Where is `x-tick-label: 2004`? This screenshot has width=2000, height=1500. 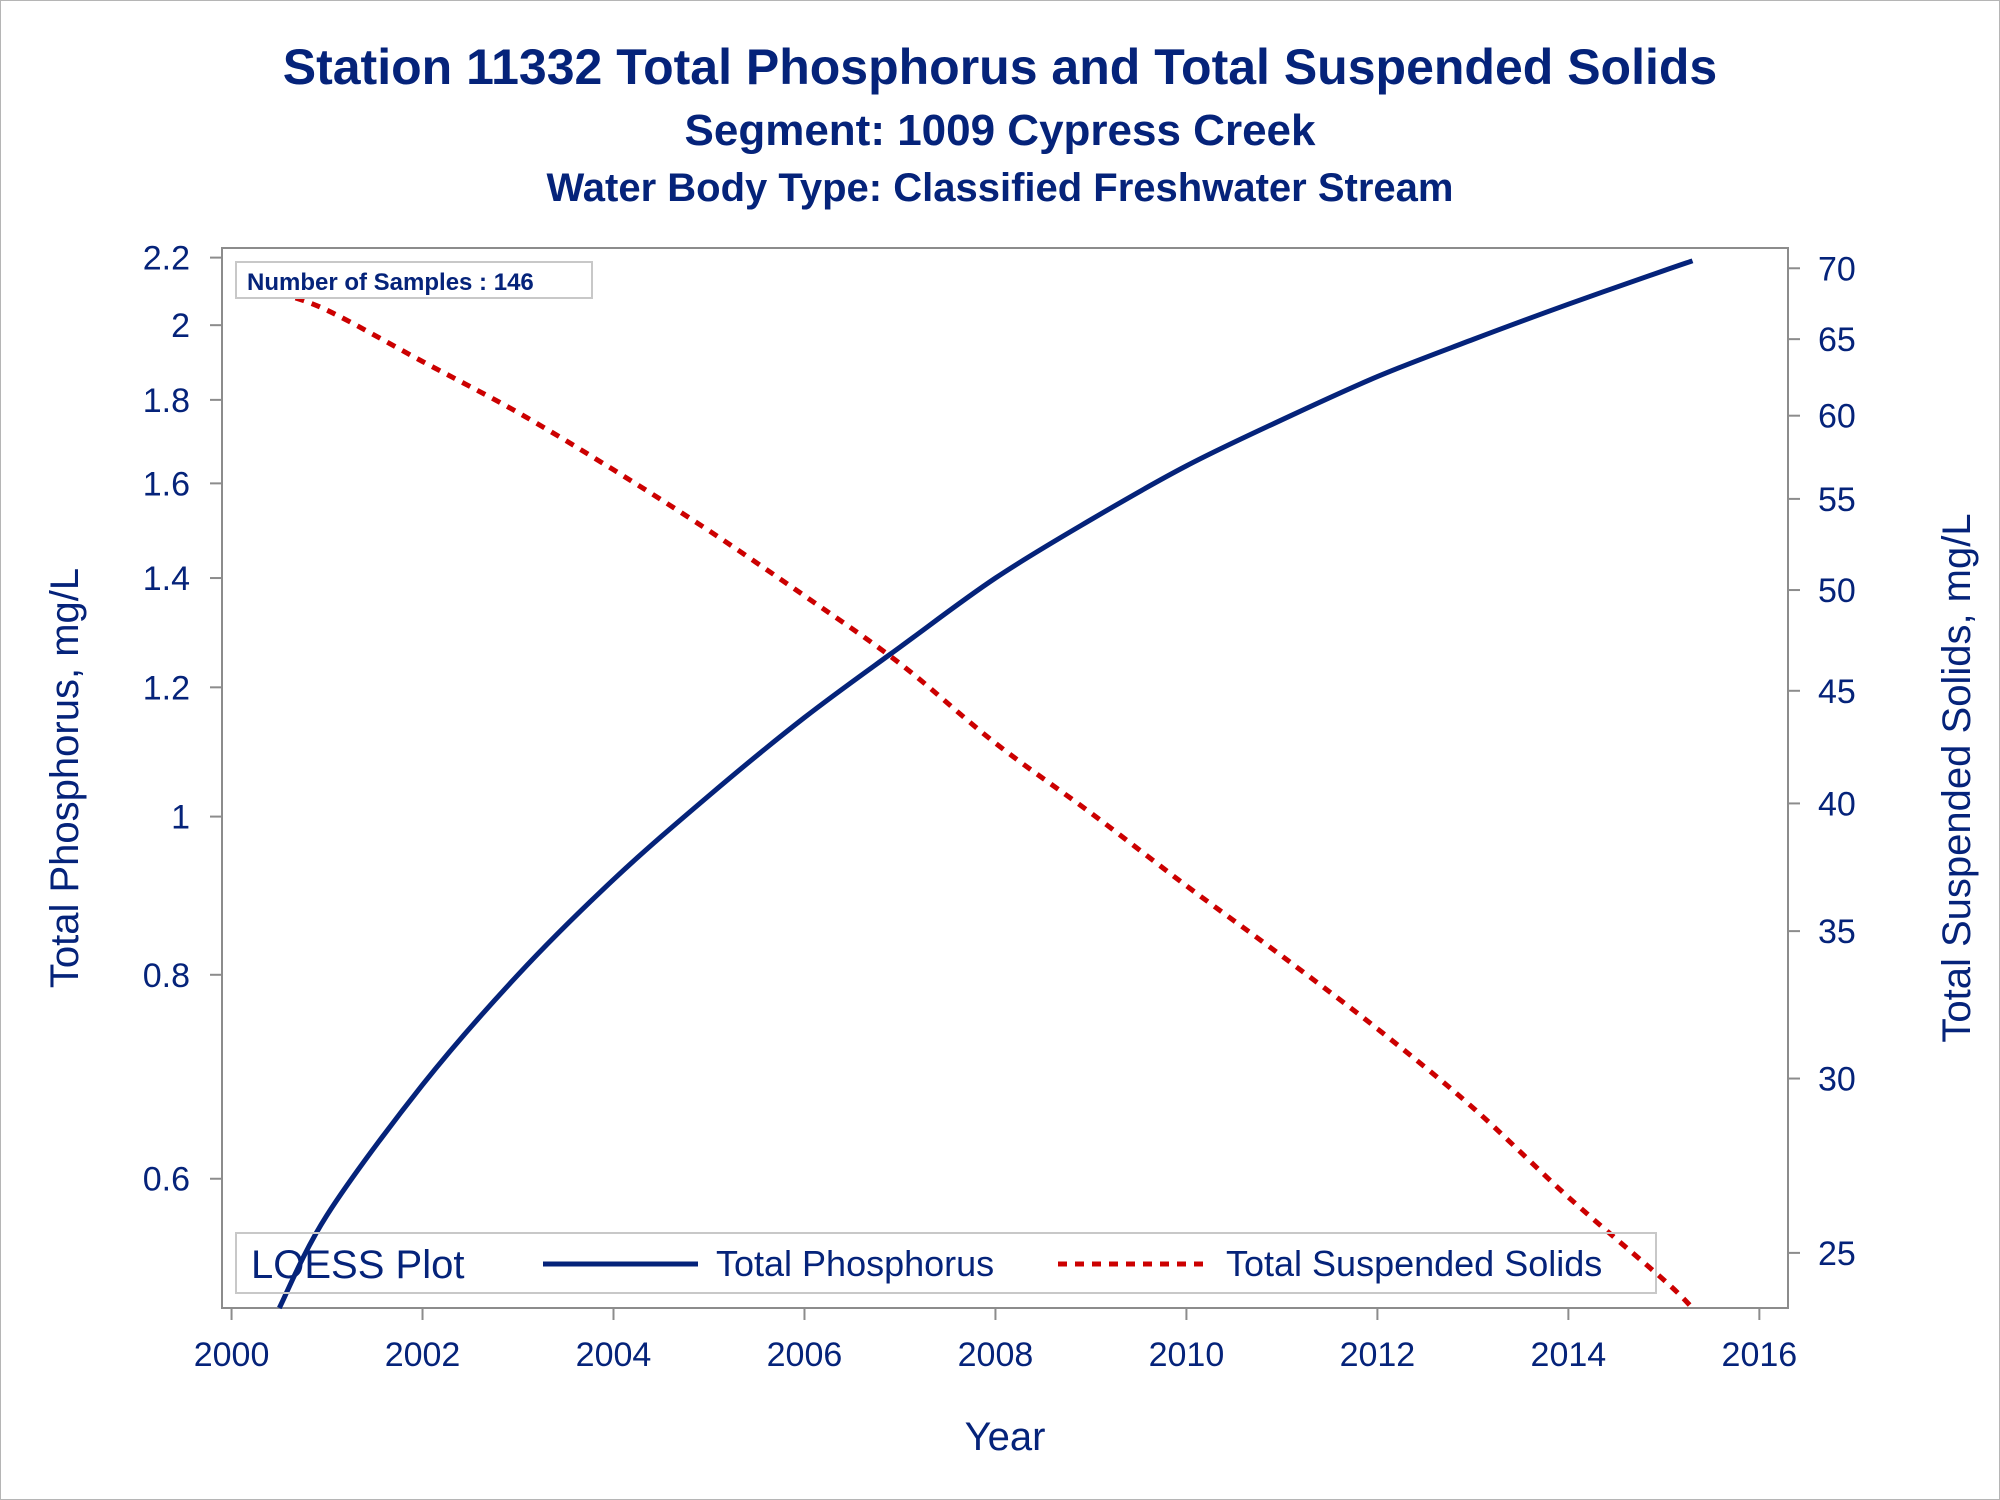 x-tick-label: 2004 is located at coordinates (614, 1355).